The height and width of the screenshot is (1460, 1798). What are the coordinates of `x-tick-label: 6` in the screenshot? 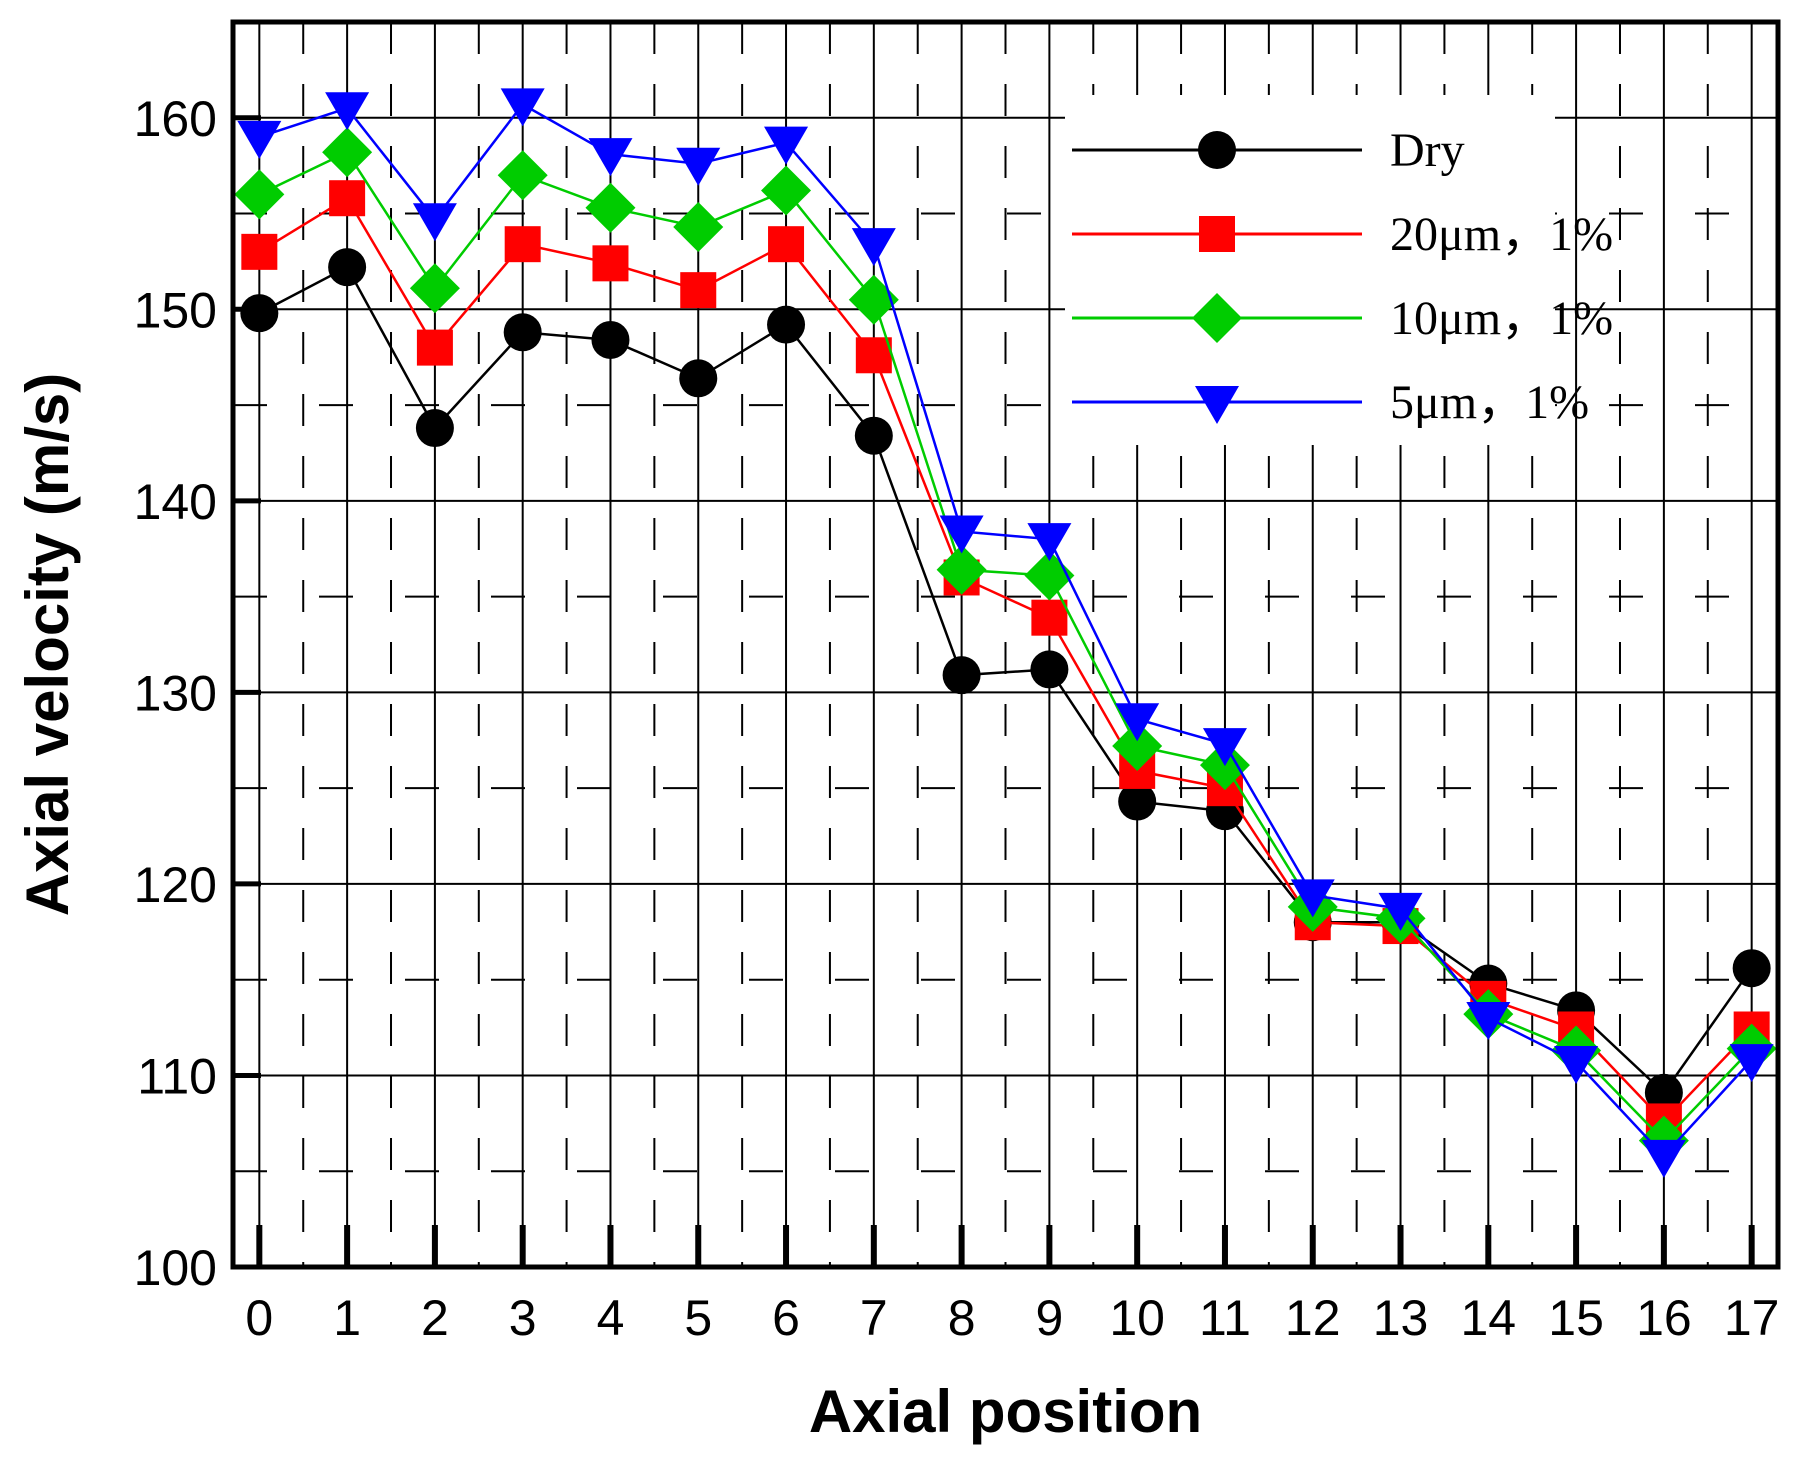 It's located at (786, 1318).